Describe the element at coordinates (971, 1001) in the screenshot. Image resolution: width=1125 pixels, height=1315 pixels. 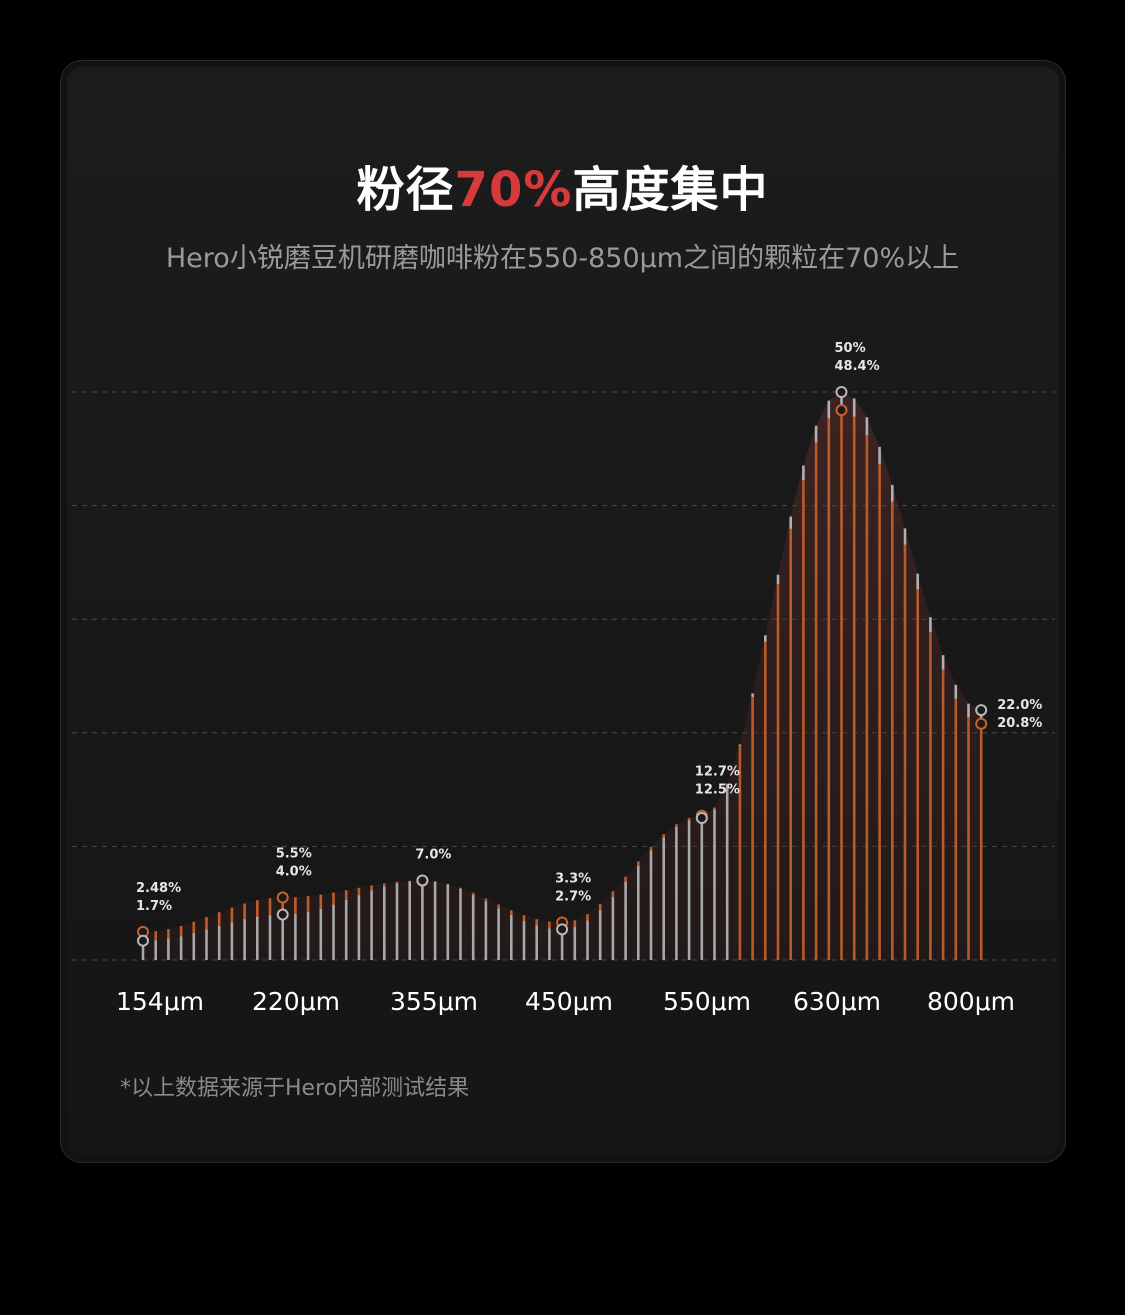
I see `x-tick-label-6: 800μm` at that location.